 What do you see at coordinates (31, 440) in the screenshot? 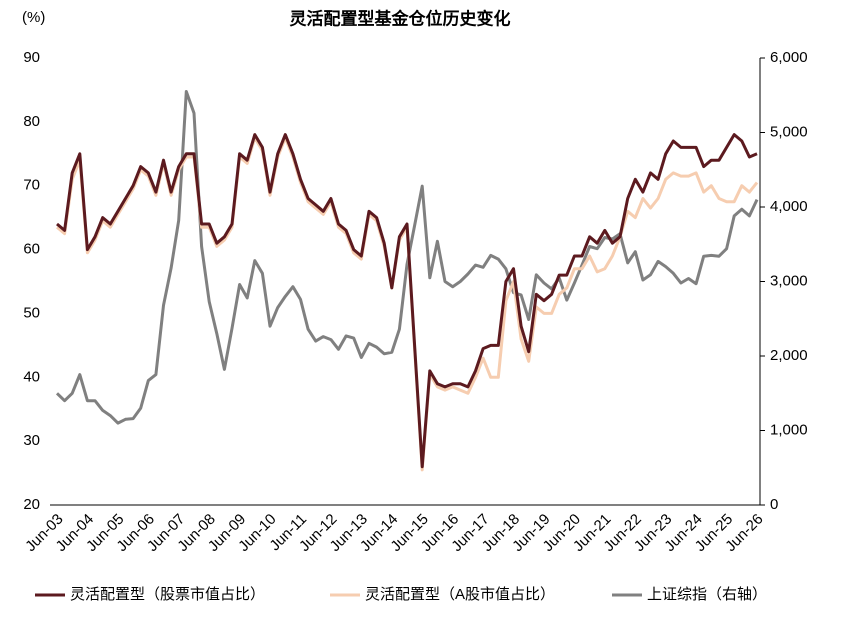
I see `y-tick-label: 30` at bounding box center [31, 440].